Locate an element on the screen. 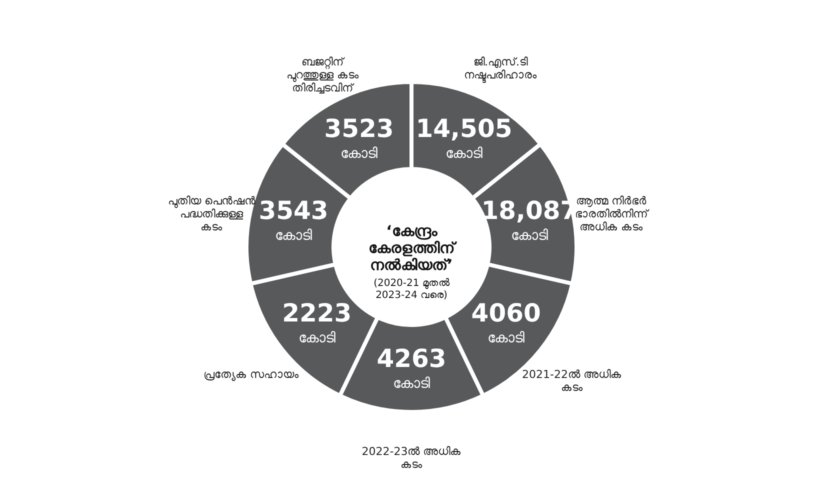 The image size is (823, 494). category-label: 2021-22ൽ അധിക കടം is located at coordinates (572, 381).